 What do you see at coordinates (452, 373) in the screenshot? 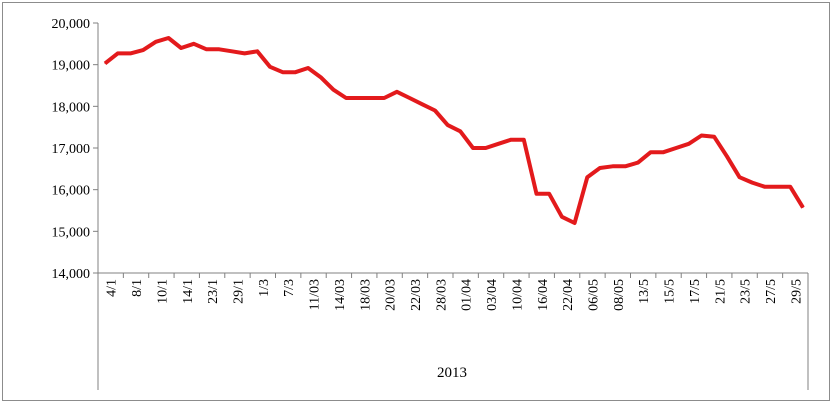
I see `x-axis-label: 2013` at bounding box center [452, 373].